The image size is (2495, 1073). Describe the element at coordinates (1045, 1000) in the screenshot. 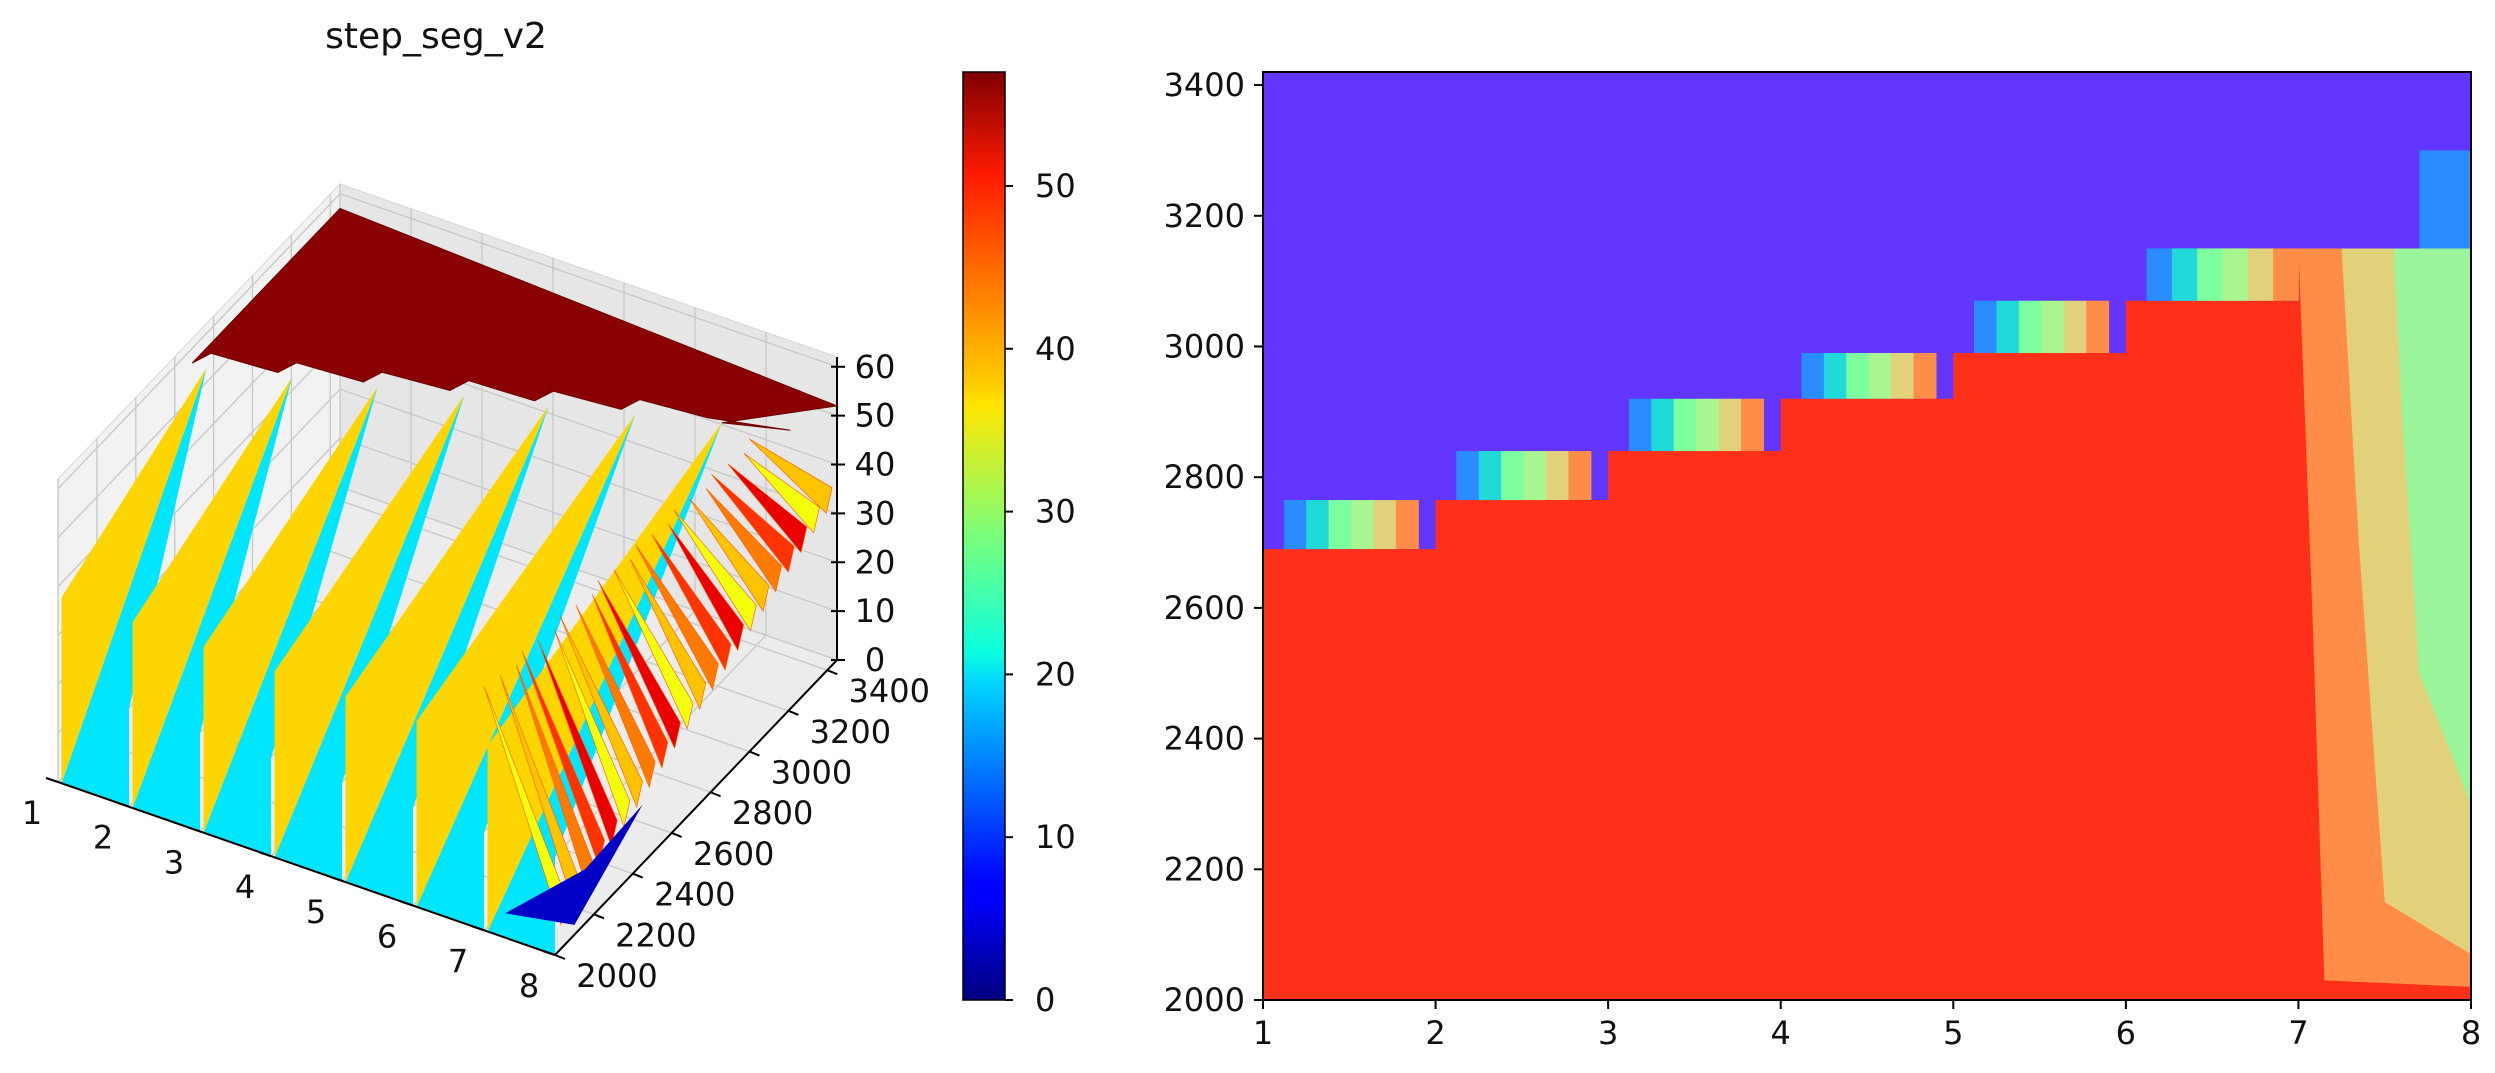

I see `colorbar-tick-label: 0` at that location.